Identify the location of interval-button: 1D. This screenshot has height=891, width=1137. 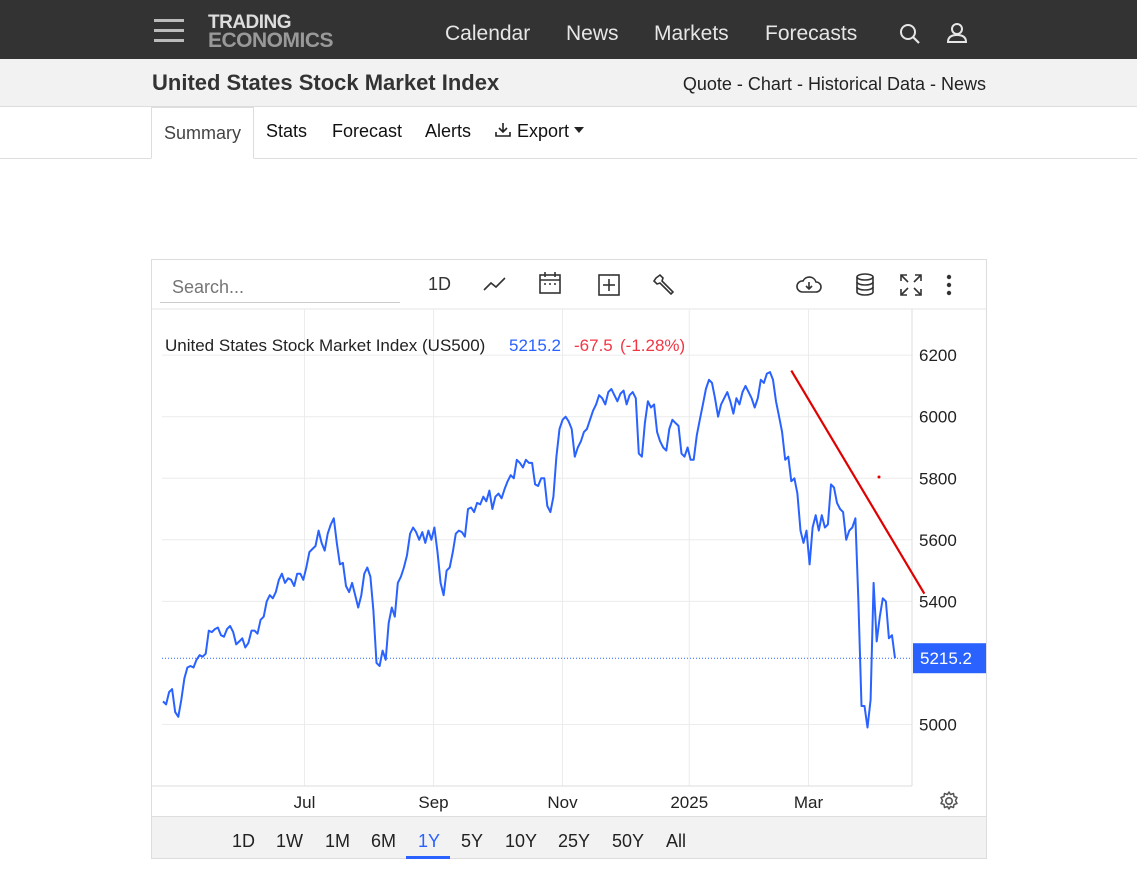
(440, 284).